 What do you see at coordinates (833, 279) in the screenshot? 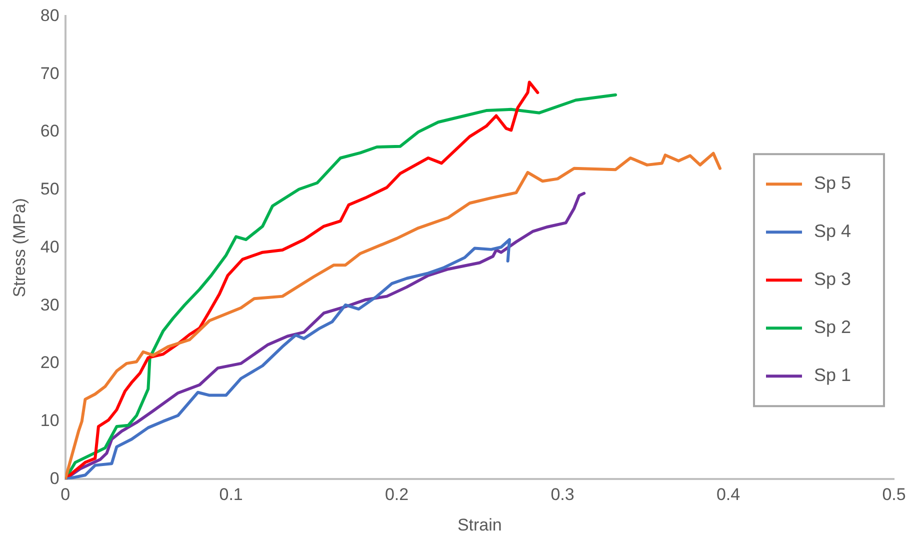
I see `legend-label: Sp 3` at bounding box center [833, 279].